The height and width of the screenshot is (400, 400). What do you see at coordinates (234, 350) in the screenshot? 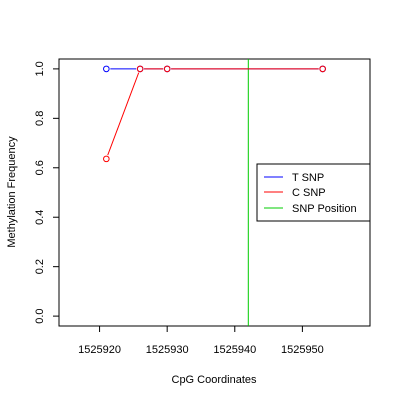
I see `x-tick-label: 1525940` at bounding box center [234, 350].